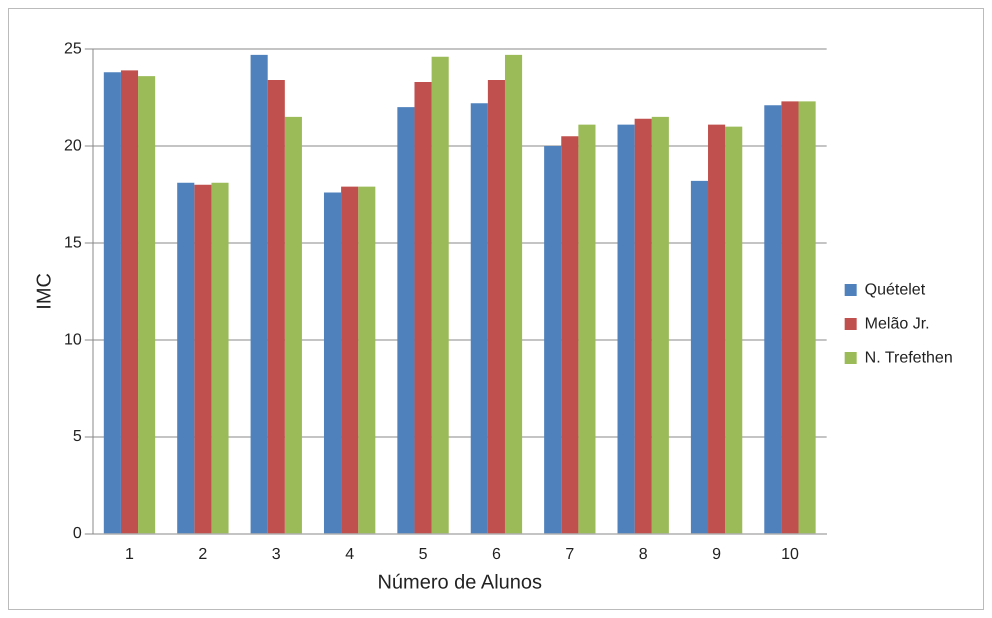  Describe the element at coordinates (459, 583) in the screenshot. I see `x-axis-title: Número de Alunos` at that location.